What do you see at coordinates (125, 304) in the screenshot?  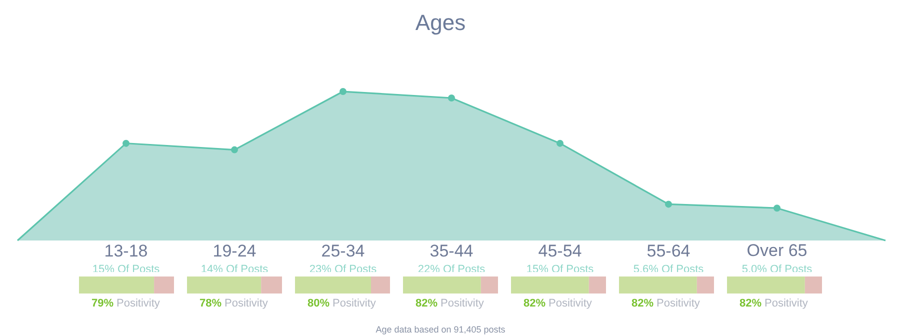 I see `text: 79% Positivity` at bounding box center [125, 304].